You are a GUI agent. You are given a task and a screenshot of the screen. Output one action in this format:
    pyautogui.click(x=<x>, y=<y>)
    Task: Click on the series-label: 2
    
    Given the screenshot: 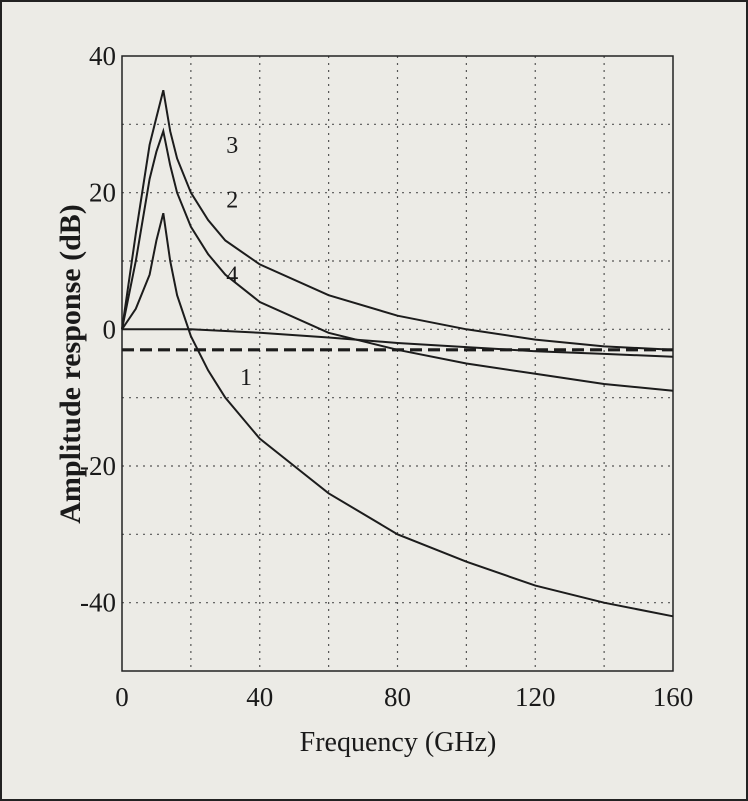 What is the action you would take?
    pyautogui.click(x=232, y=201)
    